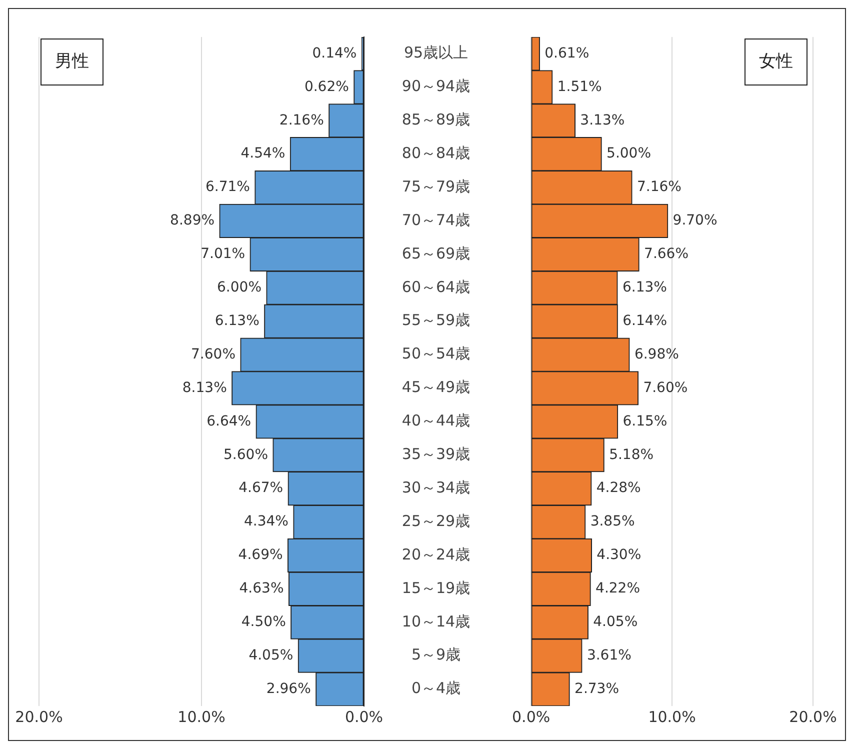 This screenshot has width=854, height=749. Describe the element at coordinates (223, 254) in the screenshot. I see `data-label: 7.01%` at that location.